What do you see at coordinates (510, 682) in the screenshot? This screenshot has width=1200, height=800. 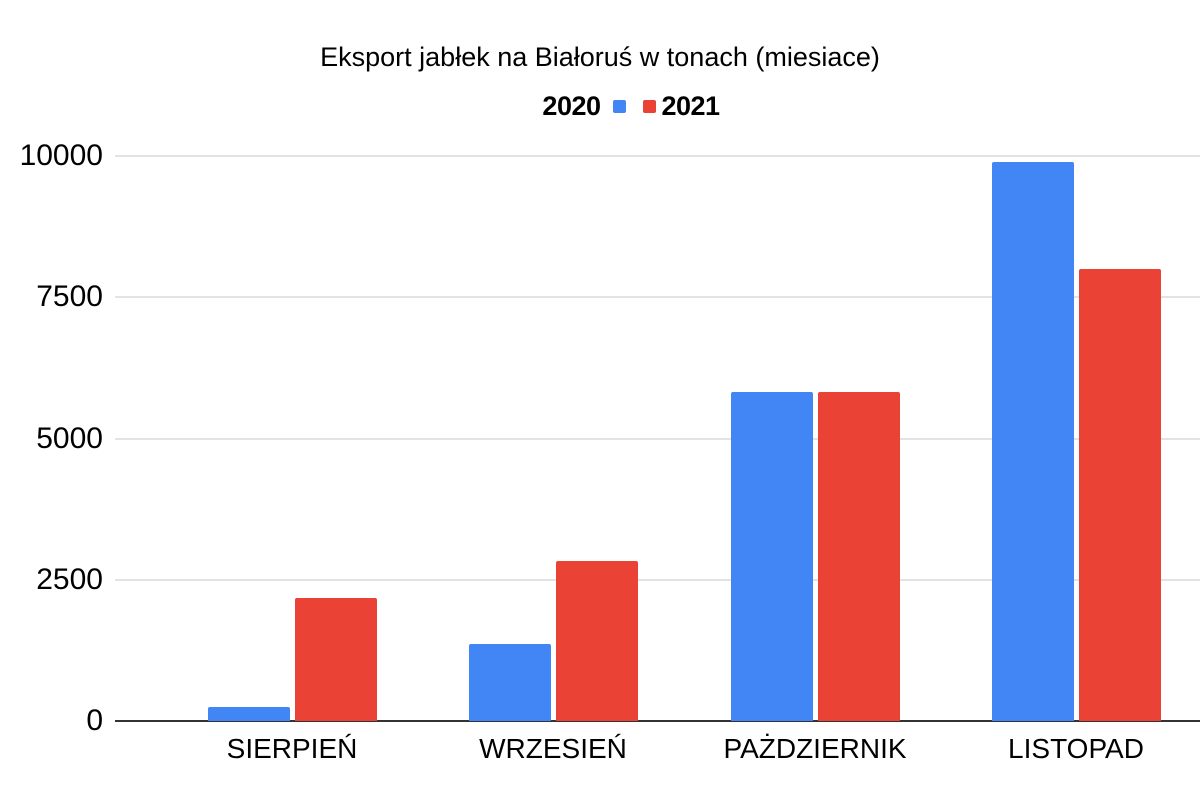 I see `bar-2020-wrzesień` at bounding box center [510, 682].